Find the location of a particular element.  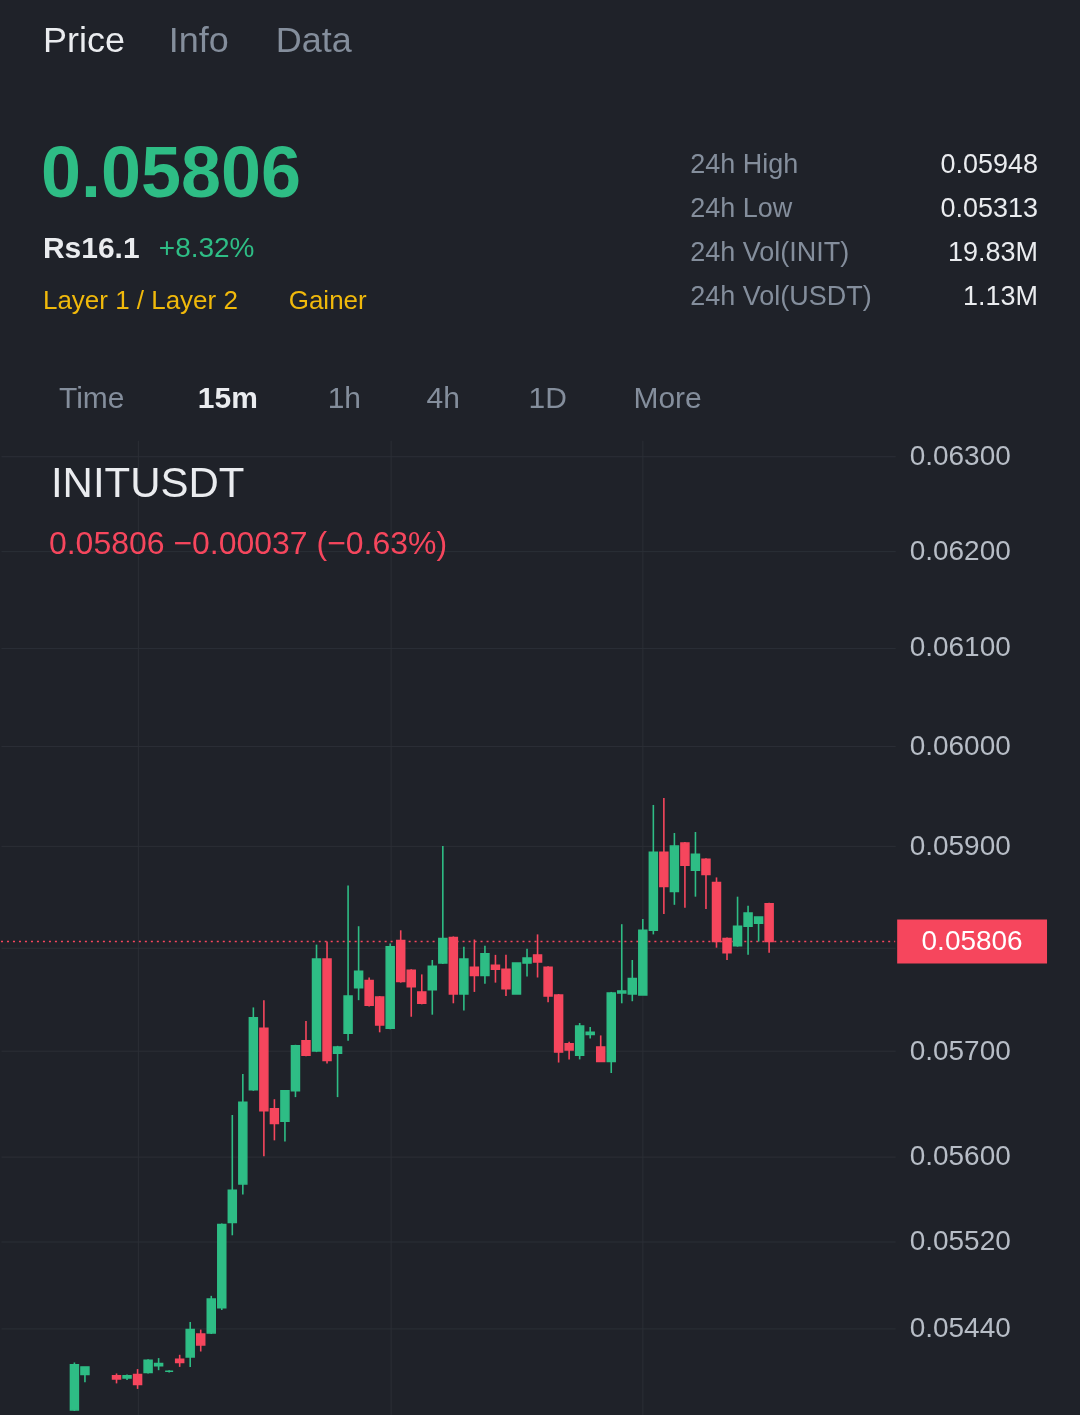

text: 0.05313 is located at coordinates (989, 208).